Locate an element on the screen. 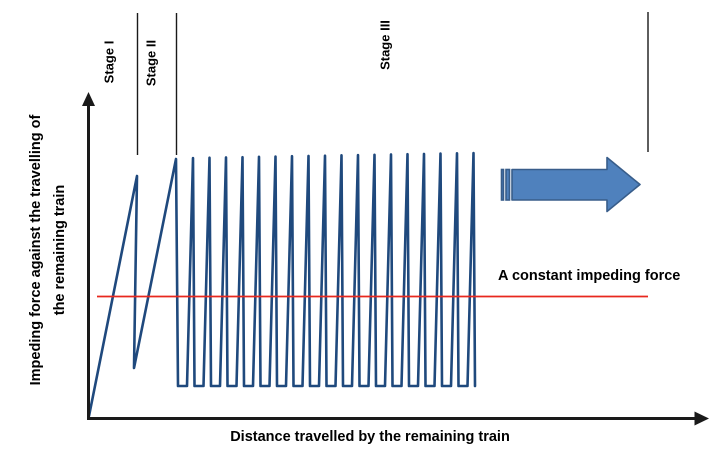  stage-label-2: Stage II is located at coordinates (151, 63).